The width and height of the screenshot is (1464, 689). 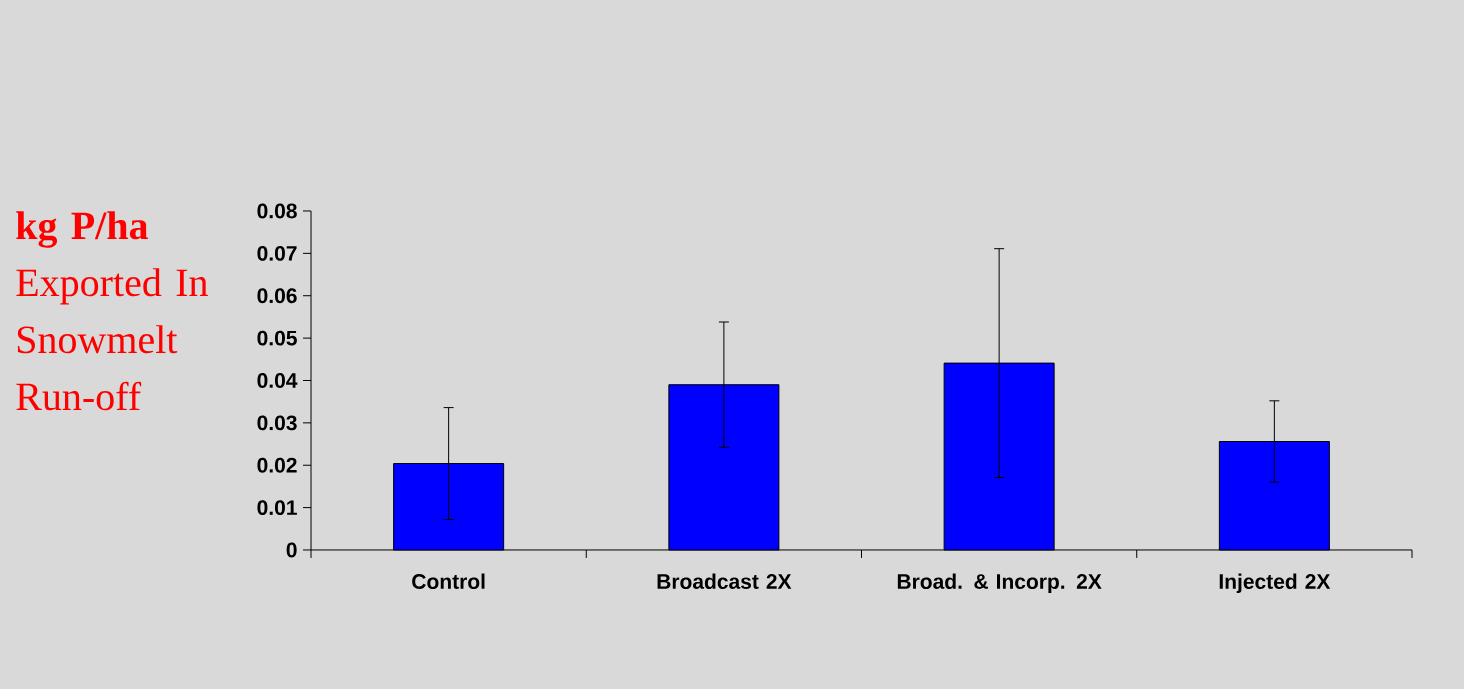 What do you see at coordinates (277, 508) in the screenshot?
I see `y-tick-label: 0.01` at bounding box center [277, 508].